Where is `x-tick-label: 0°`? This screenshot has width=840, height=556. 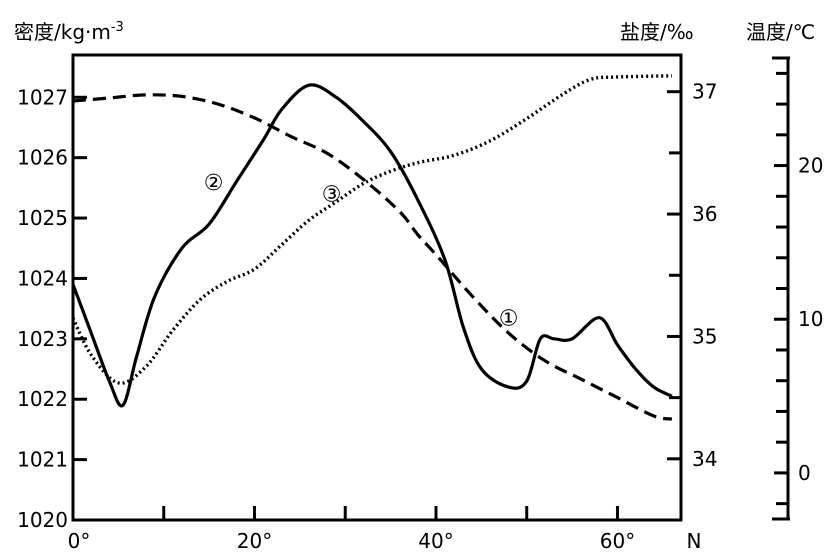
x-tick-label: 0° is located at coordinates (79, 541).